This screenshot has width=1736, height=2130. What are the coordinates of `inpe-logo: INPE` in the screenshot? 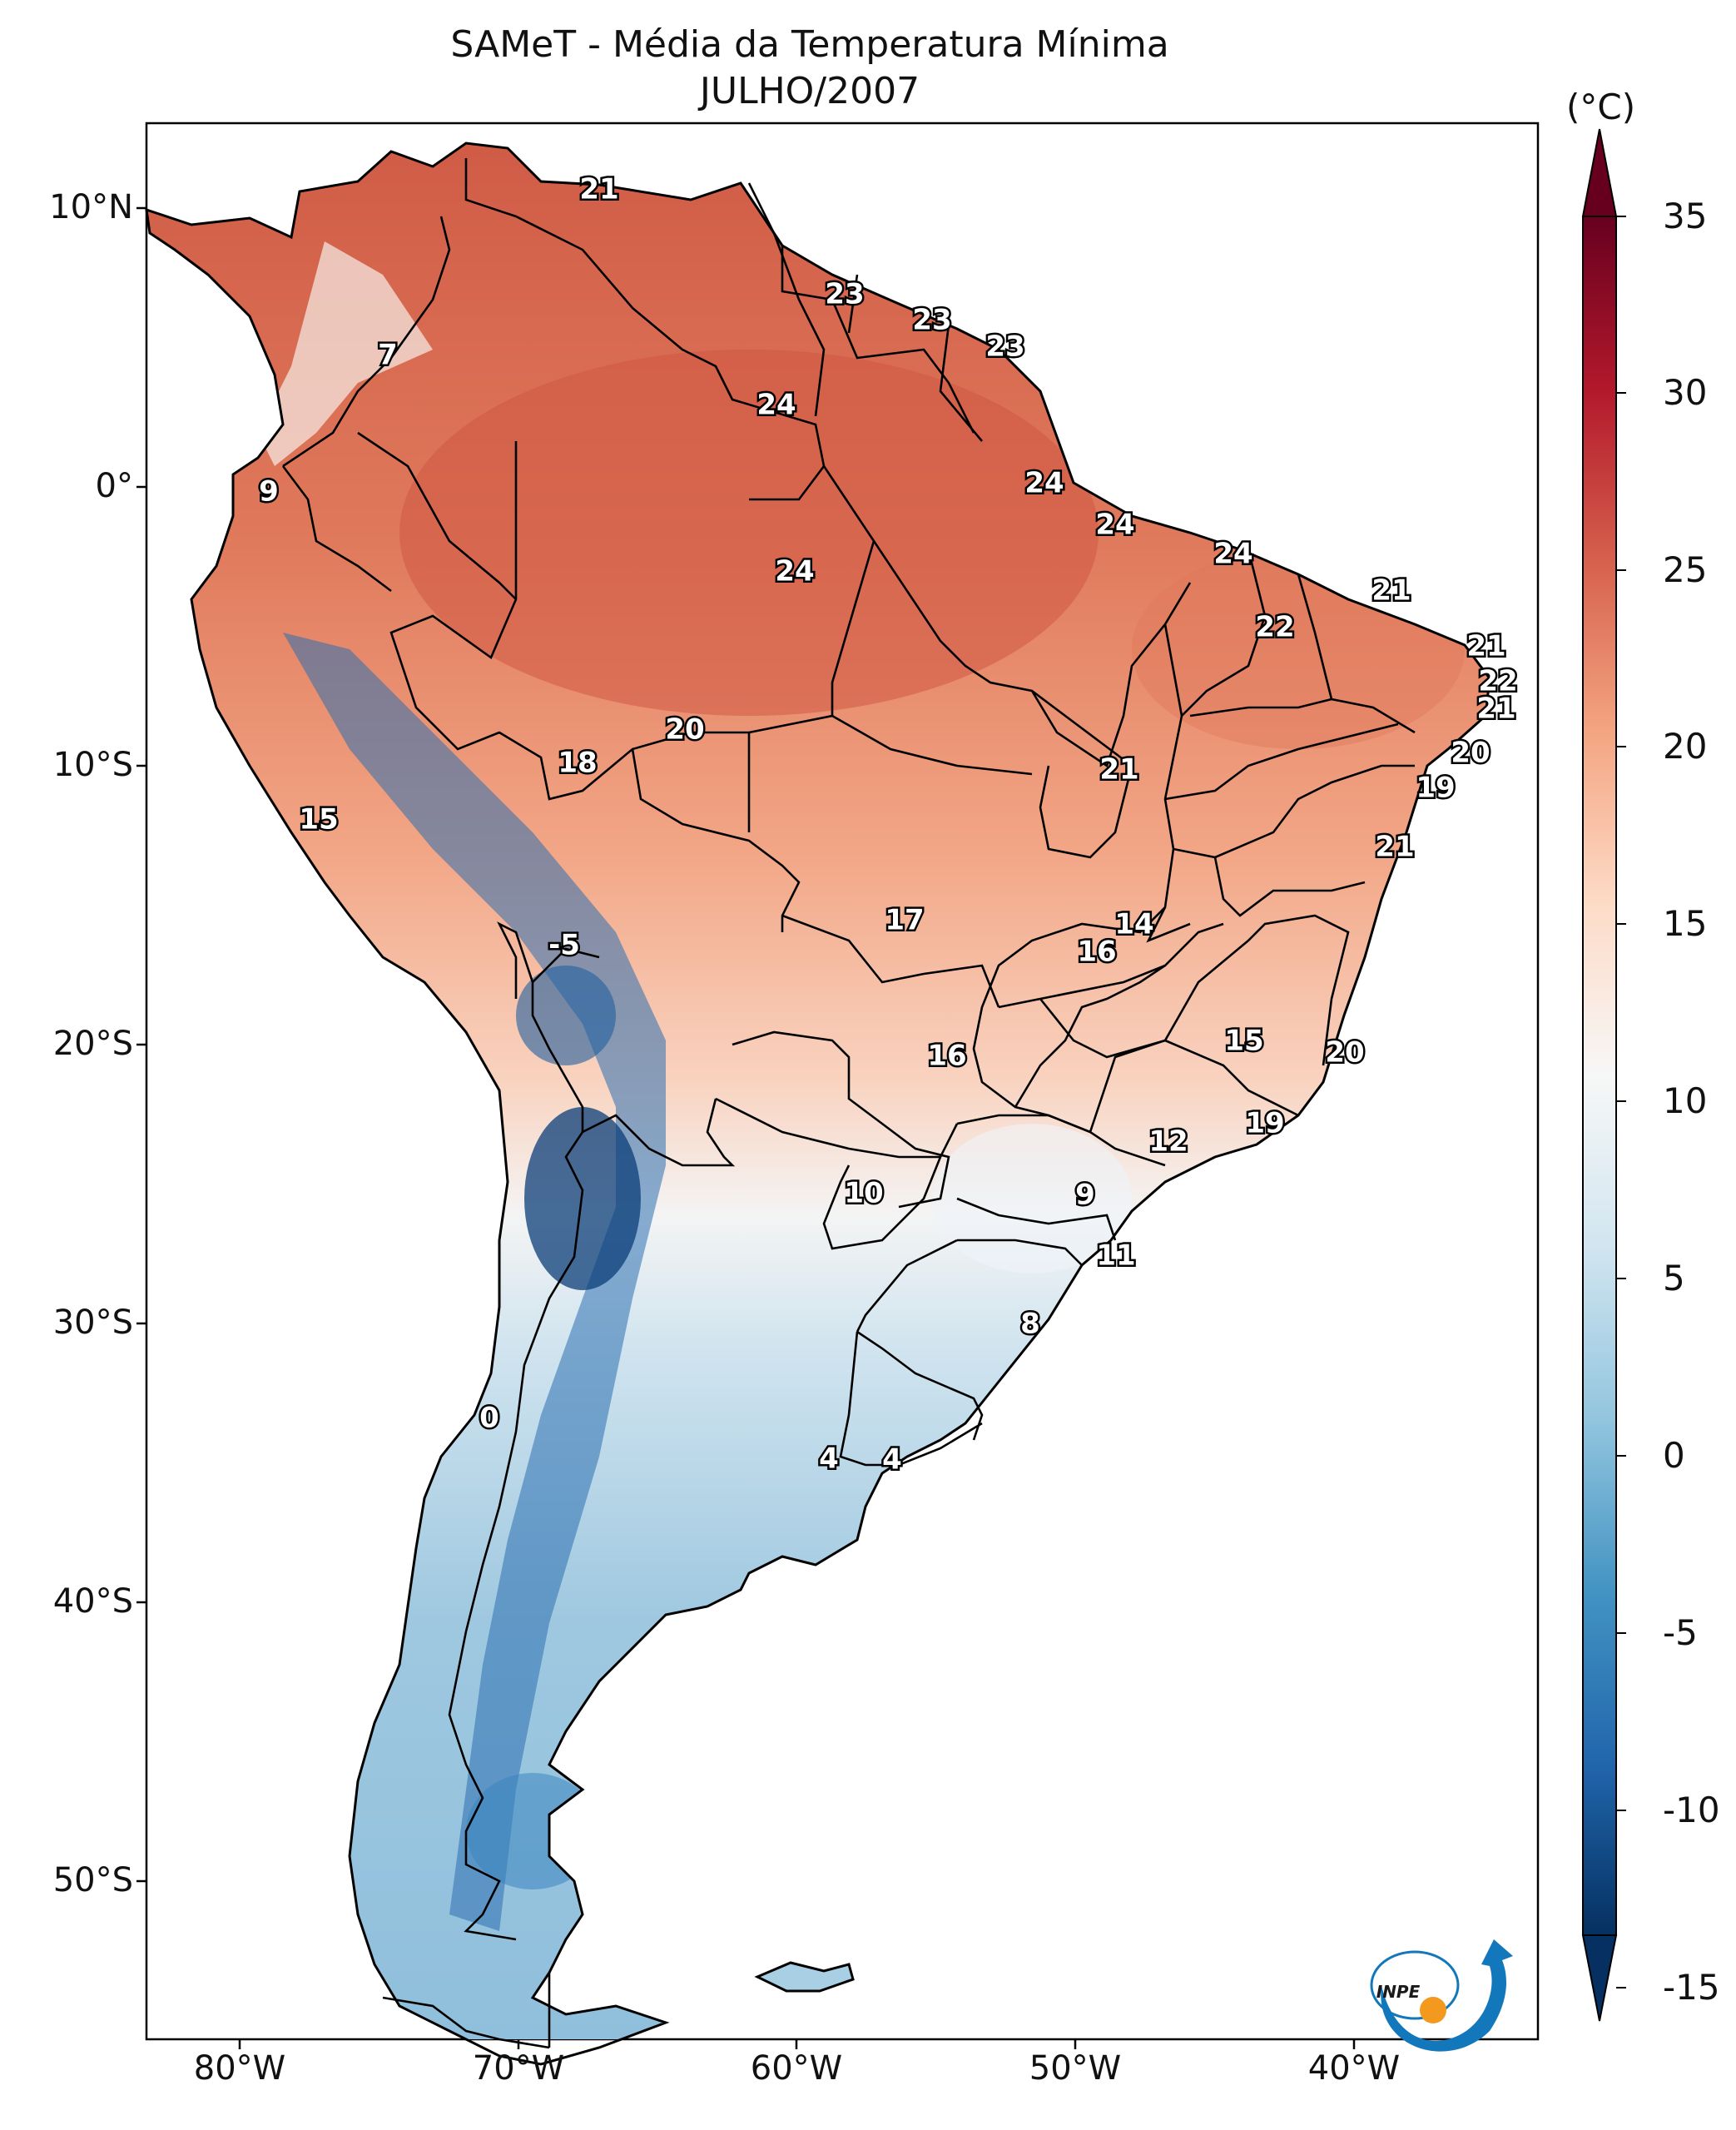 It's located at (1441, 1995).